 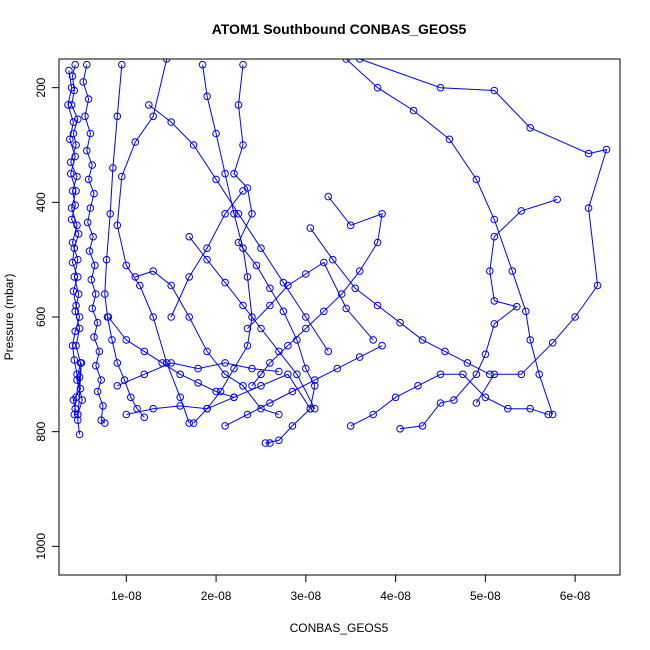 I want to click on y-tick-label: 1000, so click(x=41, y=546).